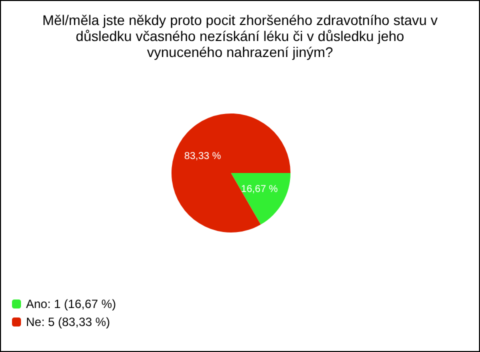  I want to click on legend-label: Ano: 1 (16,67 %), so click(71, 304).